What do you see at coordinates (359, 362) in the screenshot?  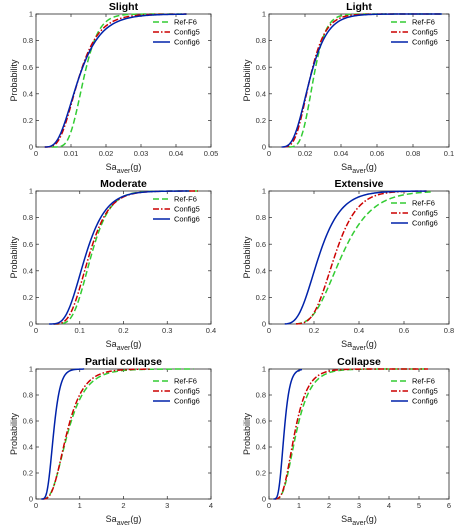 I see `panel-title: Collapse` at bounding box center [359, 362].